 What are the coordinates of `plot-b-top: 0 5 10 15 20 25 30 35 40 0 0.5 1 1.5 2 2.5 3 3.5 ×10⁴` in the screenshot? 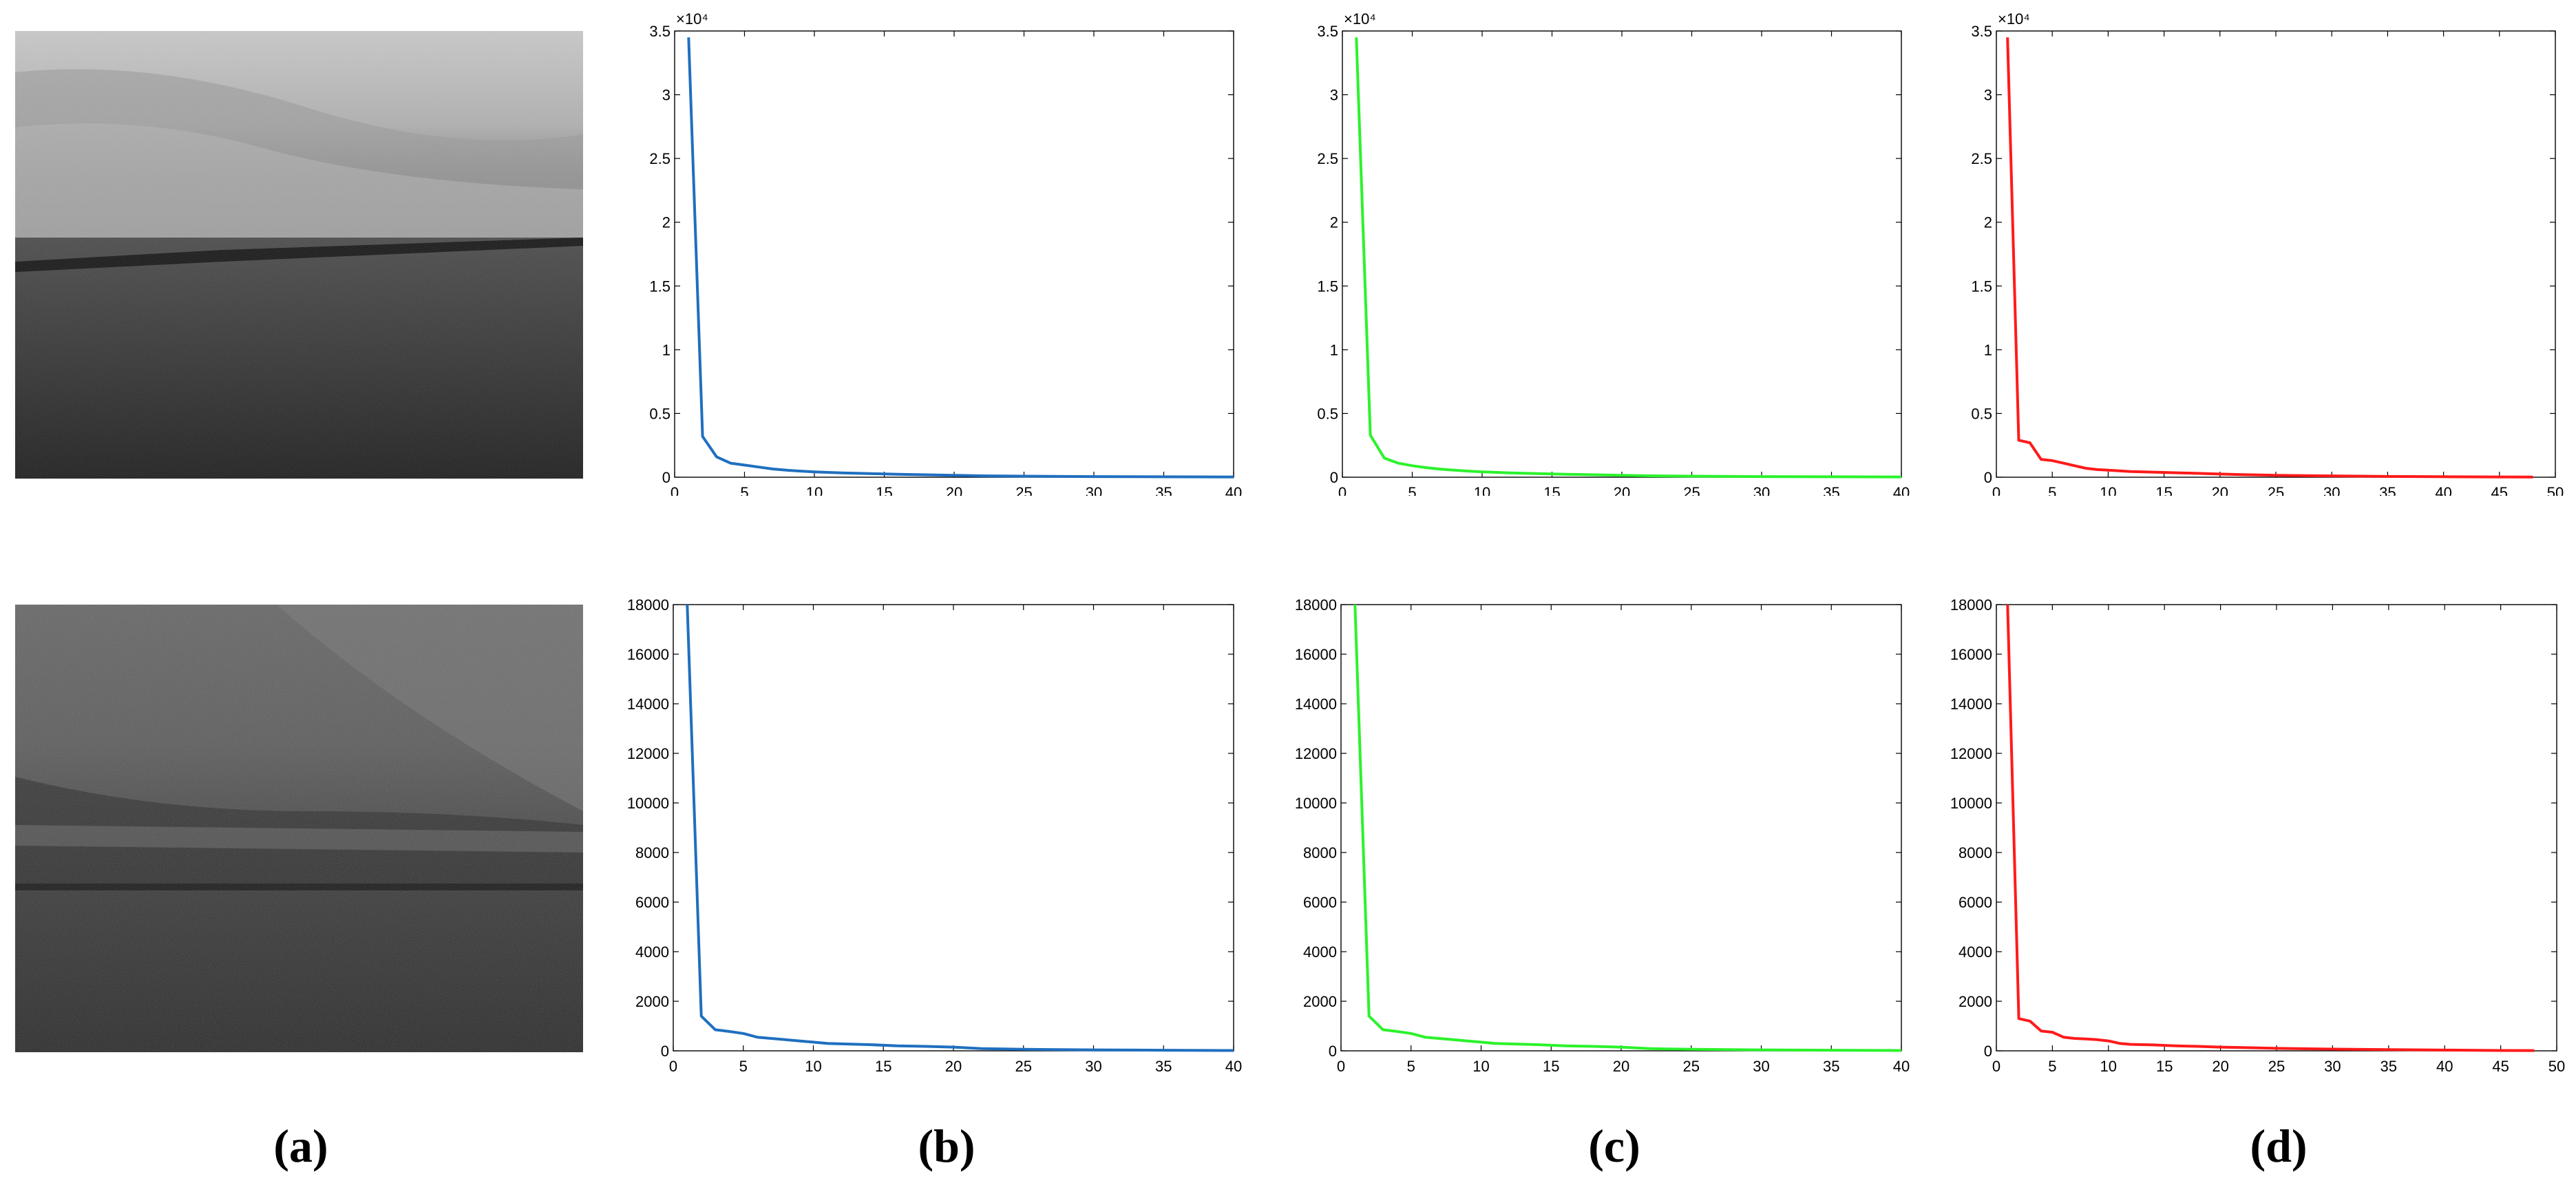 It's located at (946, 253).